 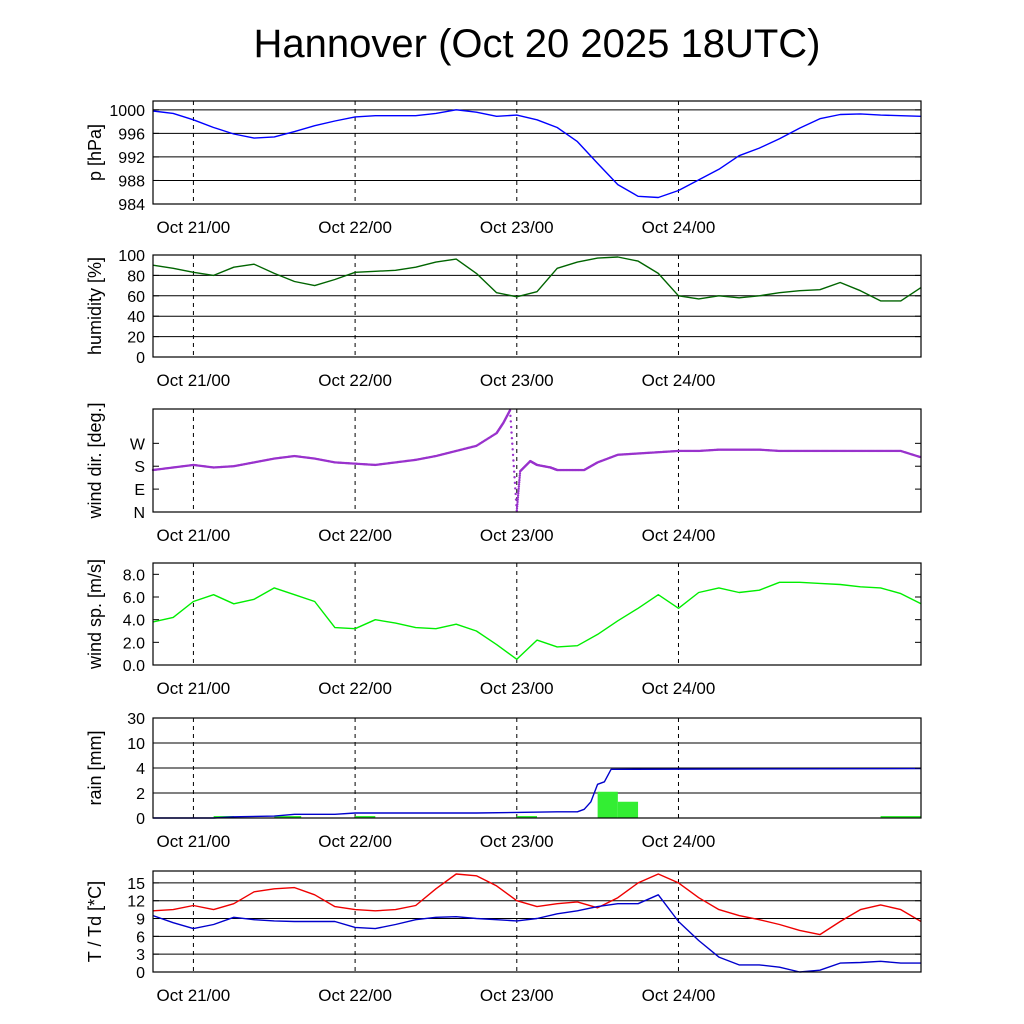 I want to click on y-tick-label: 3, so click(x=140, y=955).